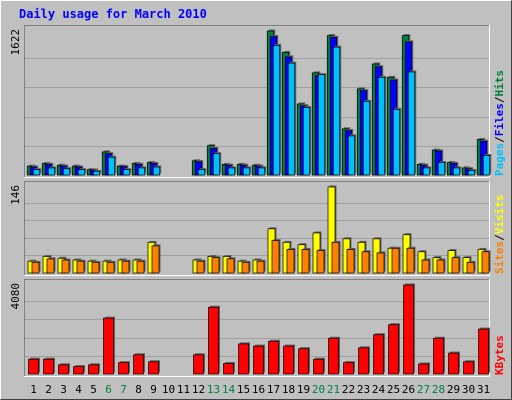  Describe the element at coordinates (78, 389) in the screenshot. I see `x-tick-label: 4` at that location.